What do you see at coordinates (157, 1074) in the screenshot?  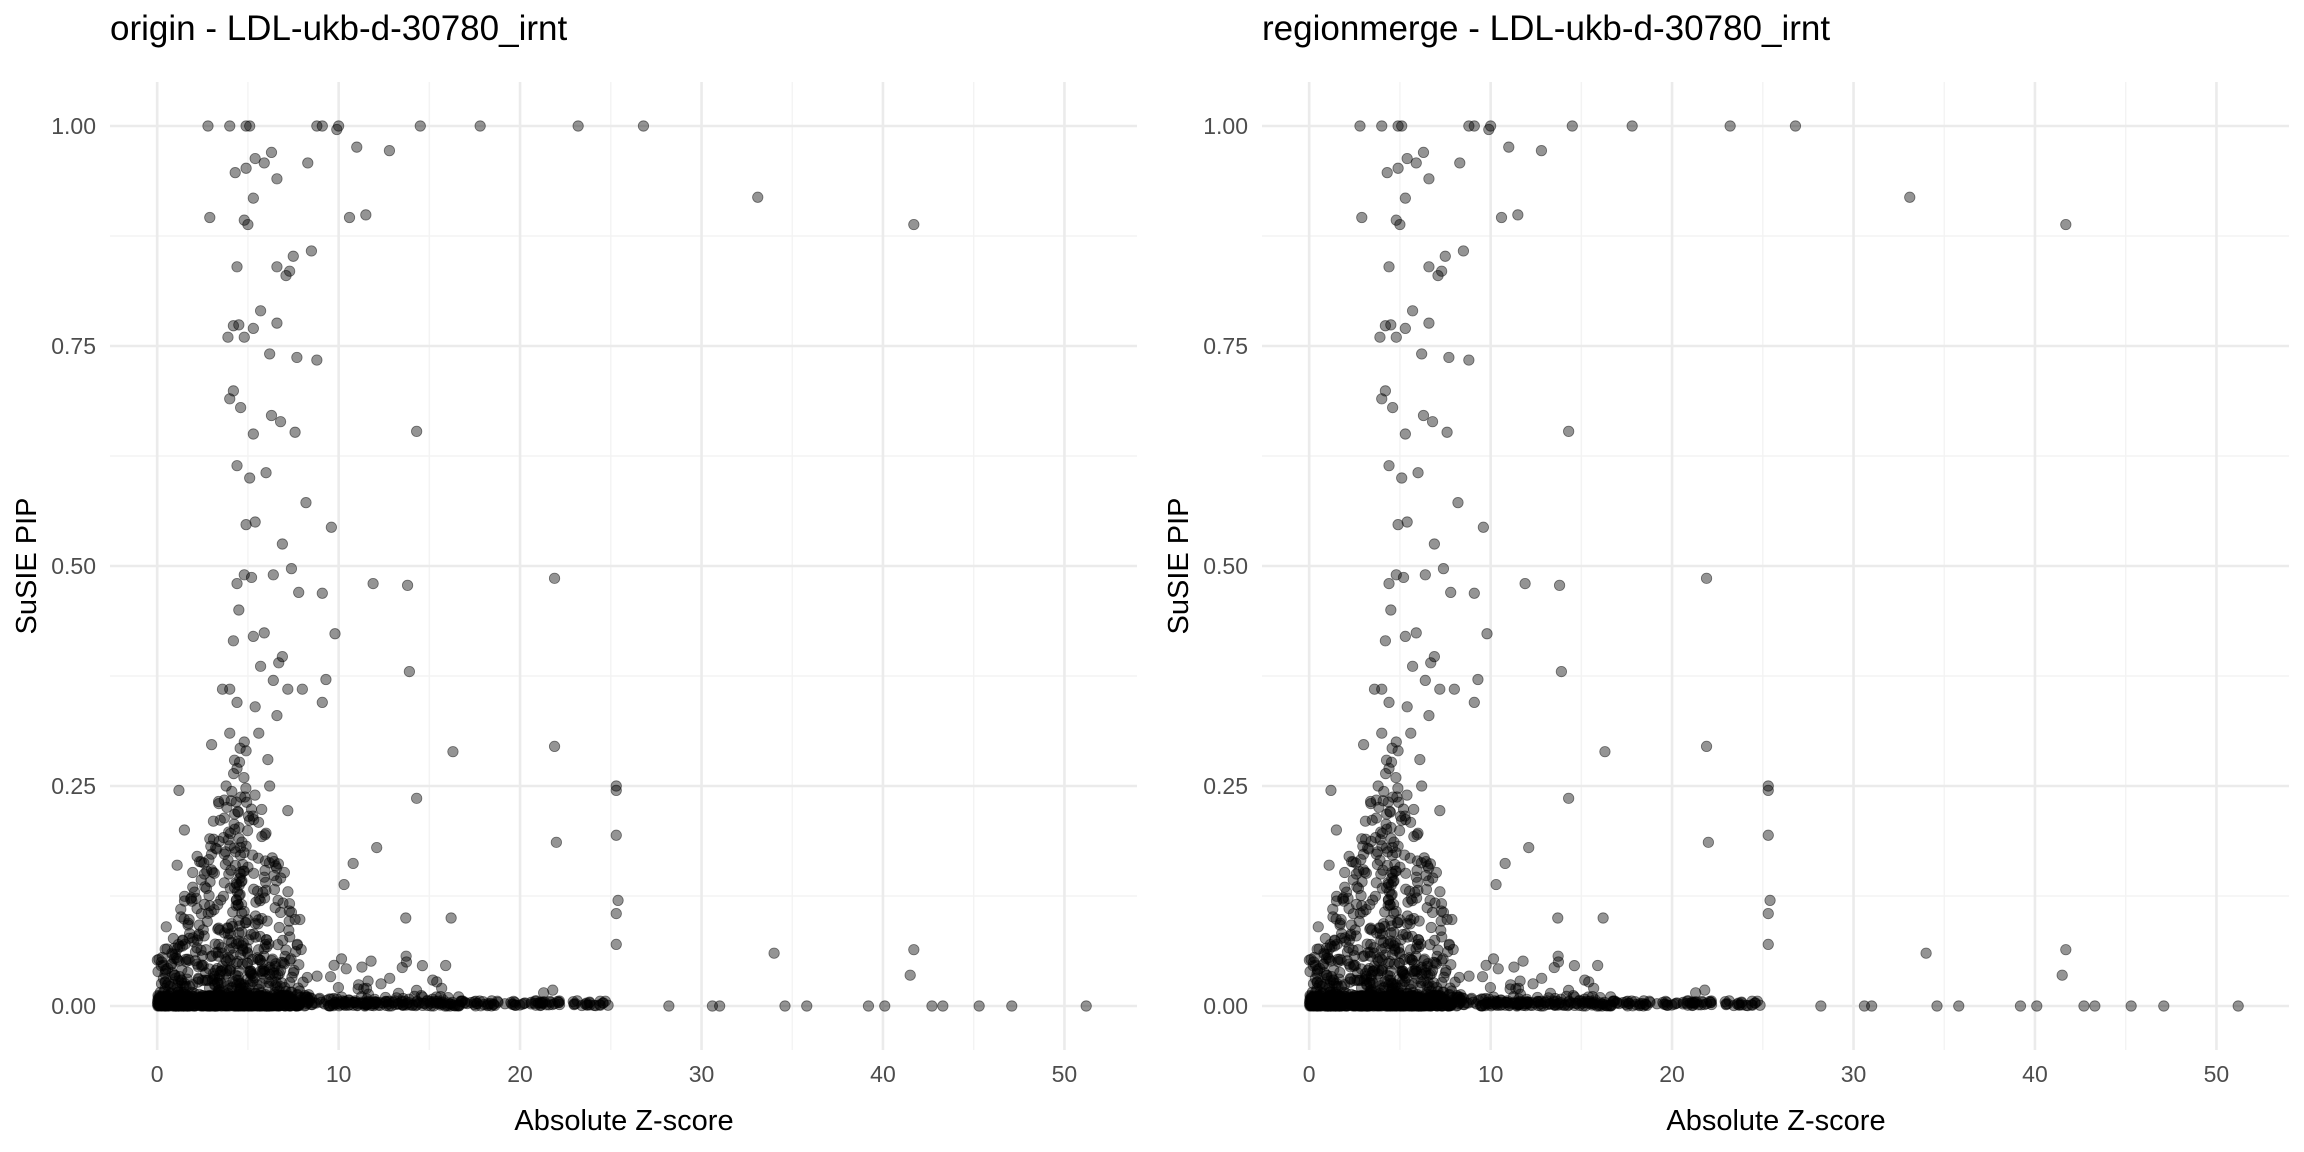 I see `left-x-tick-label: 0` at bounding box center [157, 1074].